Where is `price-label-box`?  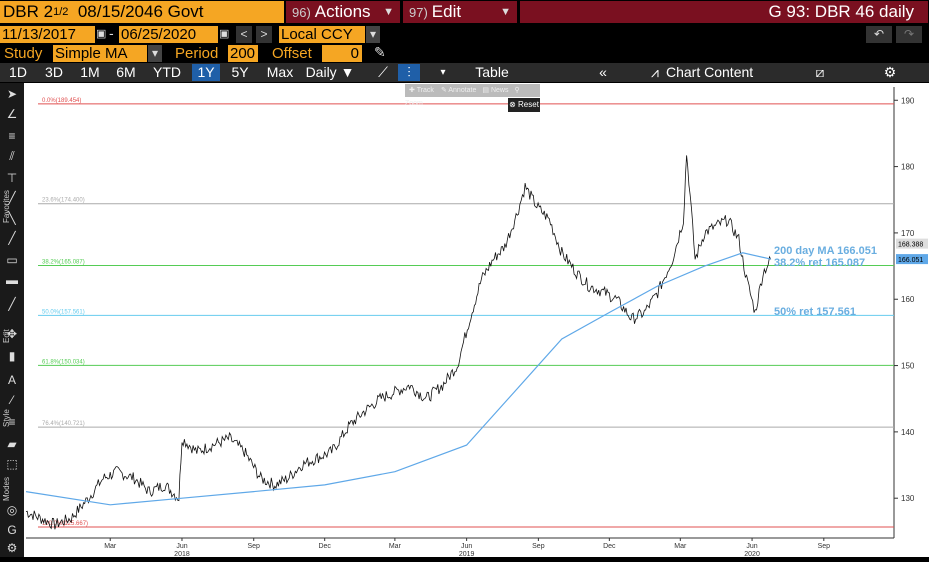 price-label-box is located at coordinates (912, 243).